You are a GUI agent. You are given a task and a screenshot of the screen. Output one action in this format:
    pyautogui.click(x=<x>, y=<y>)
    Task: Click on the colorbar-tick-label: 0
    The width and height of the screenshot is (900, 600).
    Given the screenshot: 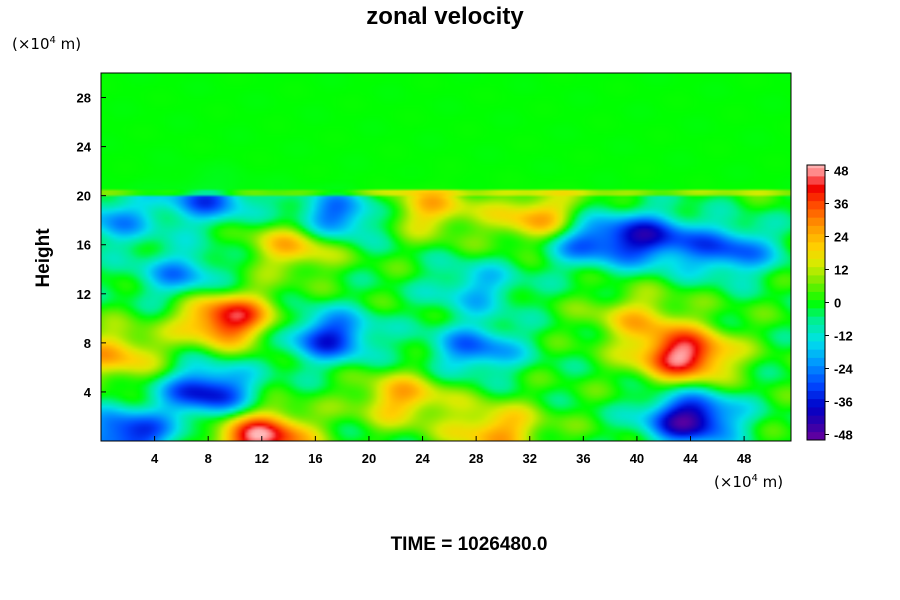 What is the action you would take?
    pyautogui.click(x=837, y=303)
    